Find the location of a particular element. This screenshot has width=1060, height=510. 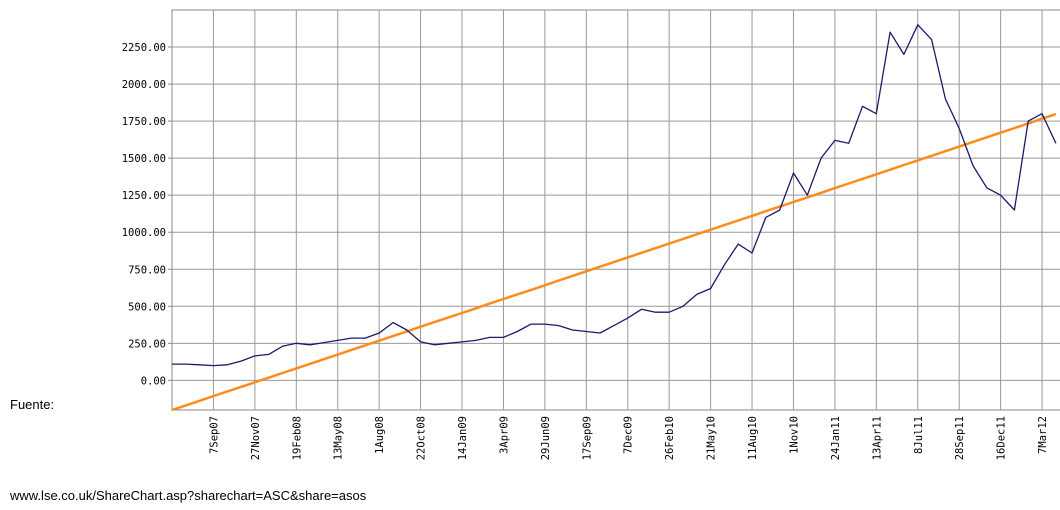

y-tick-label: 2250.00 is located at coordinates (144, 48).